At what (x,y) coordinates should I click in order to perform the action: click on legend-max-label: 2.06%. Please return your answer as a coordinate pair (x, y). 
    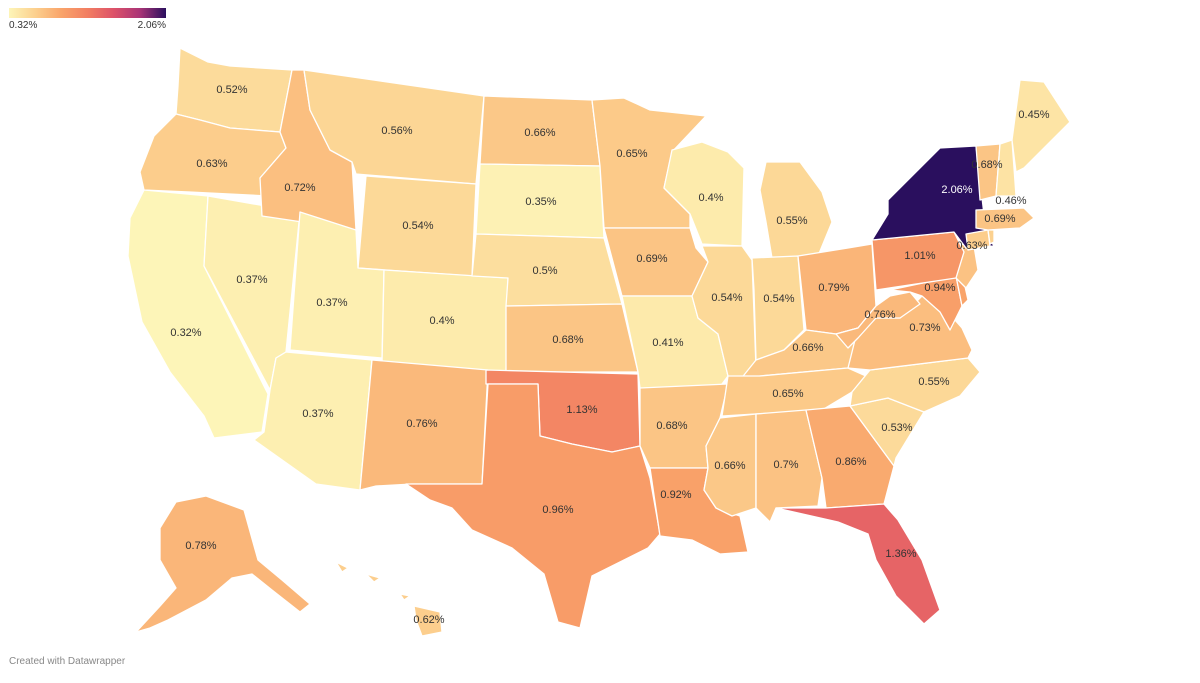
    Looking at the image, I should click on (151, 25).